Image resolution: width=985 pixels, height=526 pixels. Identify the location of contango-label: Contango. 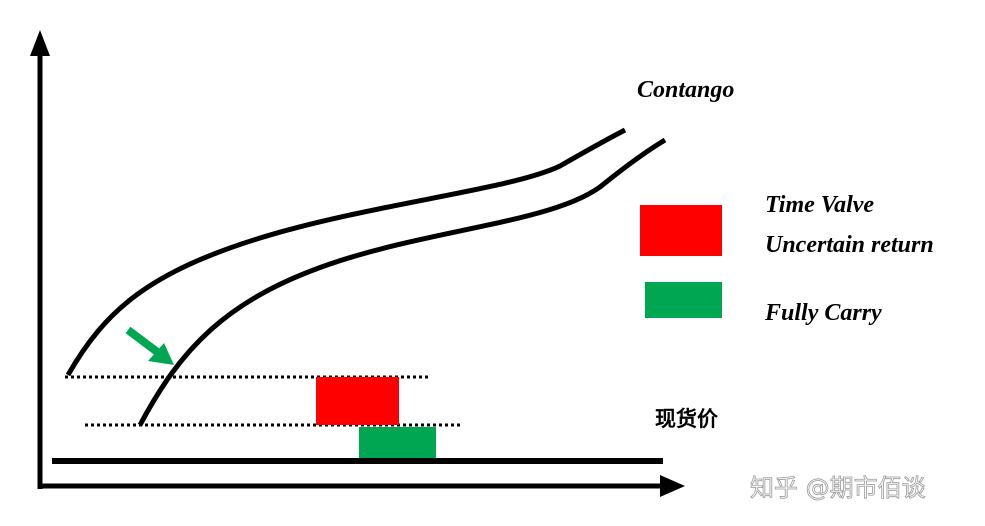
(685, 90).